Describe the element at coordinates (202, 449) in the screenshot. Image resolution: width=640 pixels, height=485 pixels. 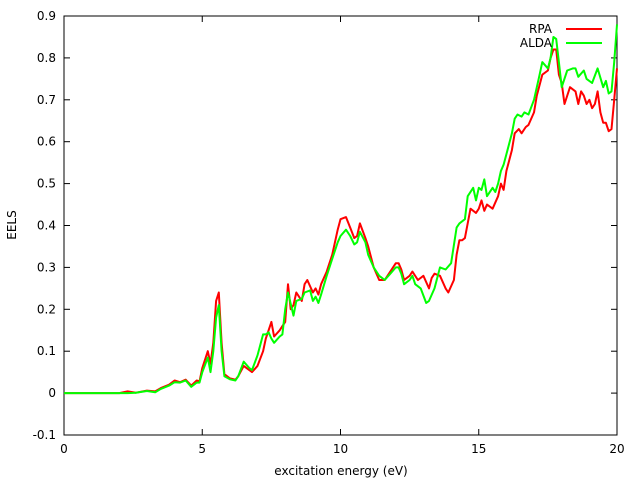
I see `x-tick-label: 5` at that location.